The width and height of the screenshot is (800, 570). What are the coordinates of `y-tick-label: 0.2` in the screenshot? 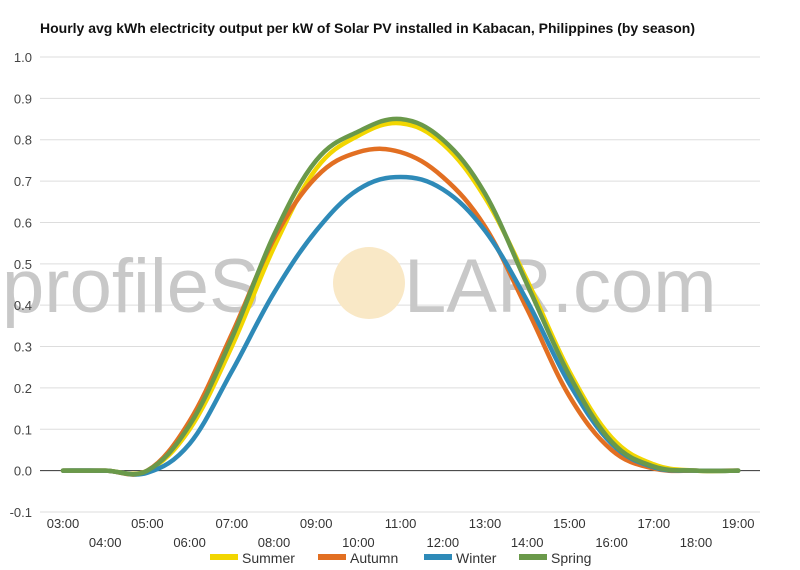 It's located at (23, 388).